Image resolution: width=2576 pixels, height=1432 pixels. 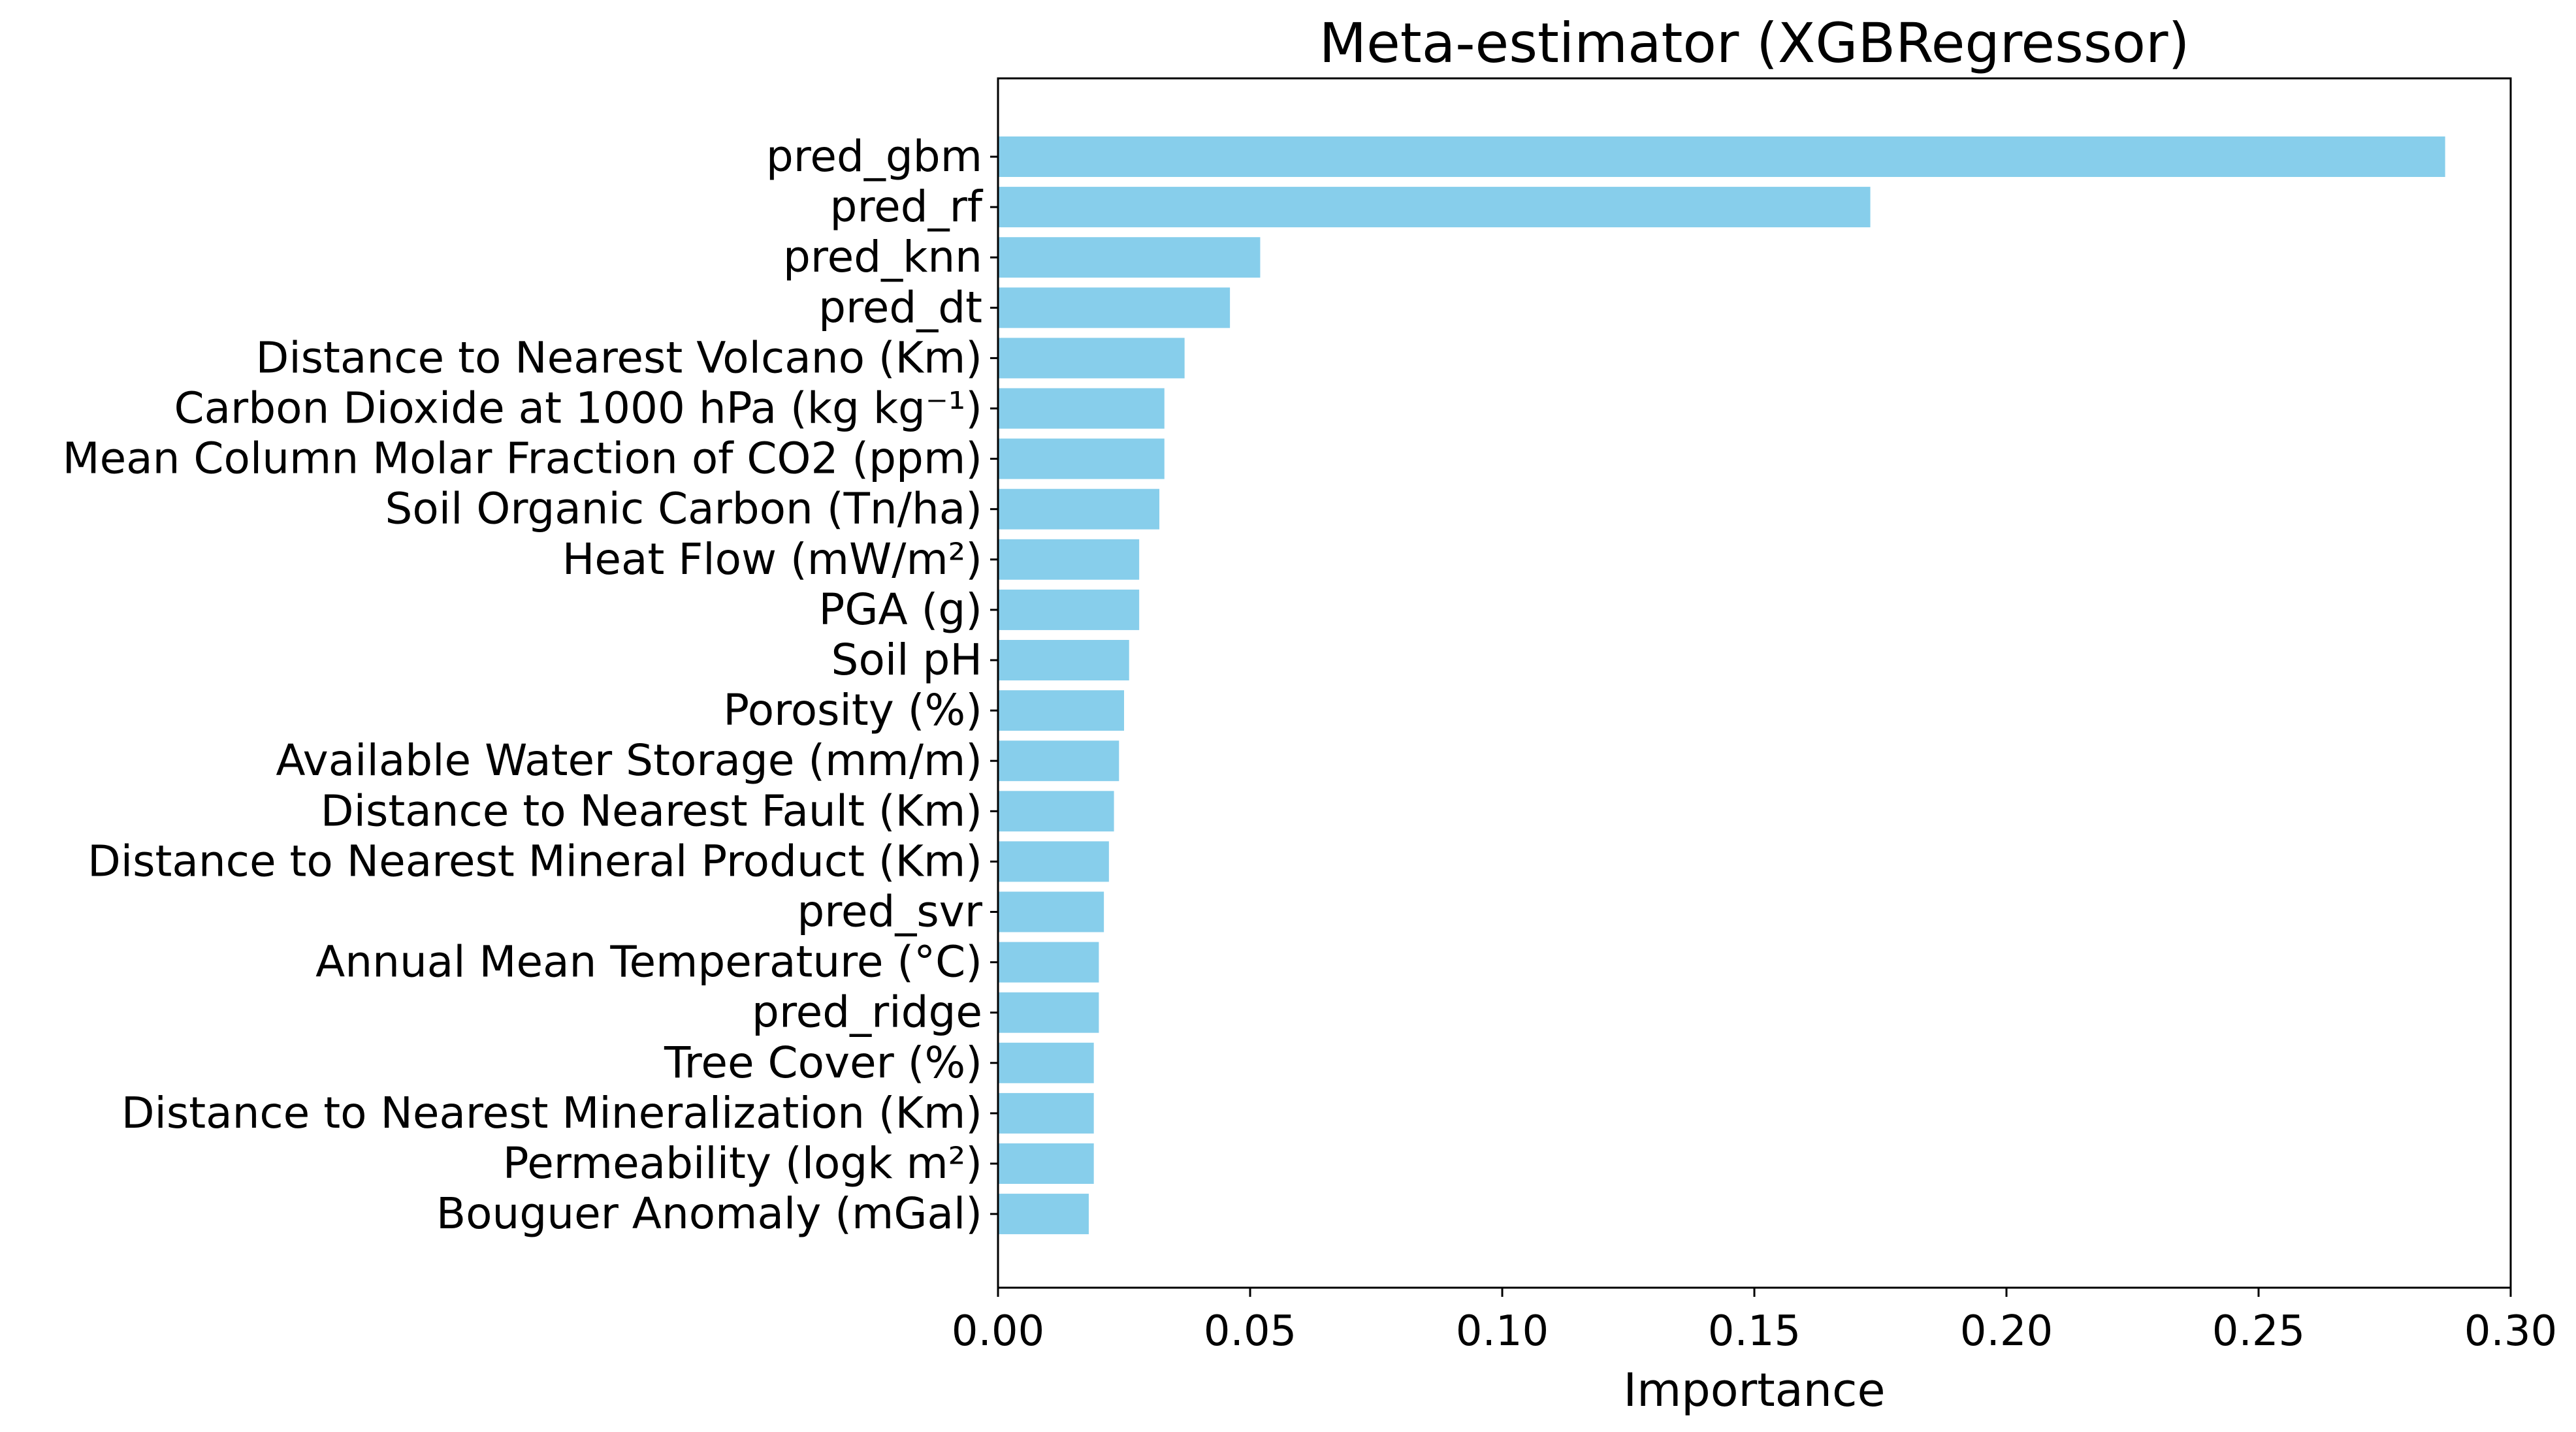 What do you see at coordinates (2259, 1331) in the screenshot?
I see `x-tick-label: 0.25` at bounding box center [2259, 1331].